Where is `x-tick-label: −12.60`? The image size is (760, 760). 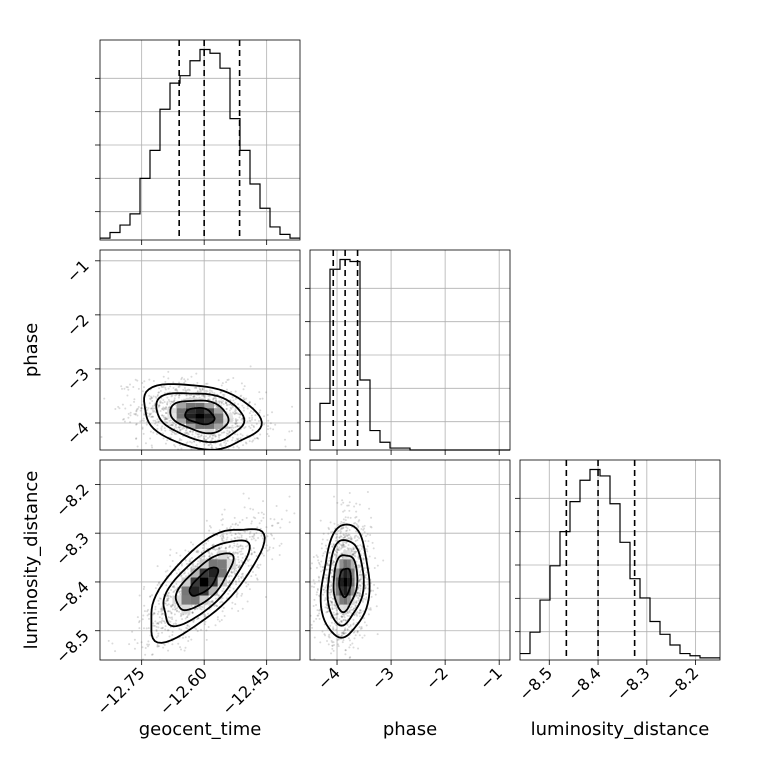
x-tick-label: −12.60 is located at coordinates (183, 690).